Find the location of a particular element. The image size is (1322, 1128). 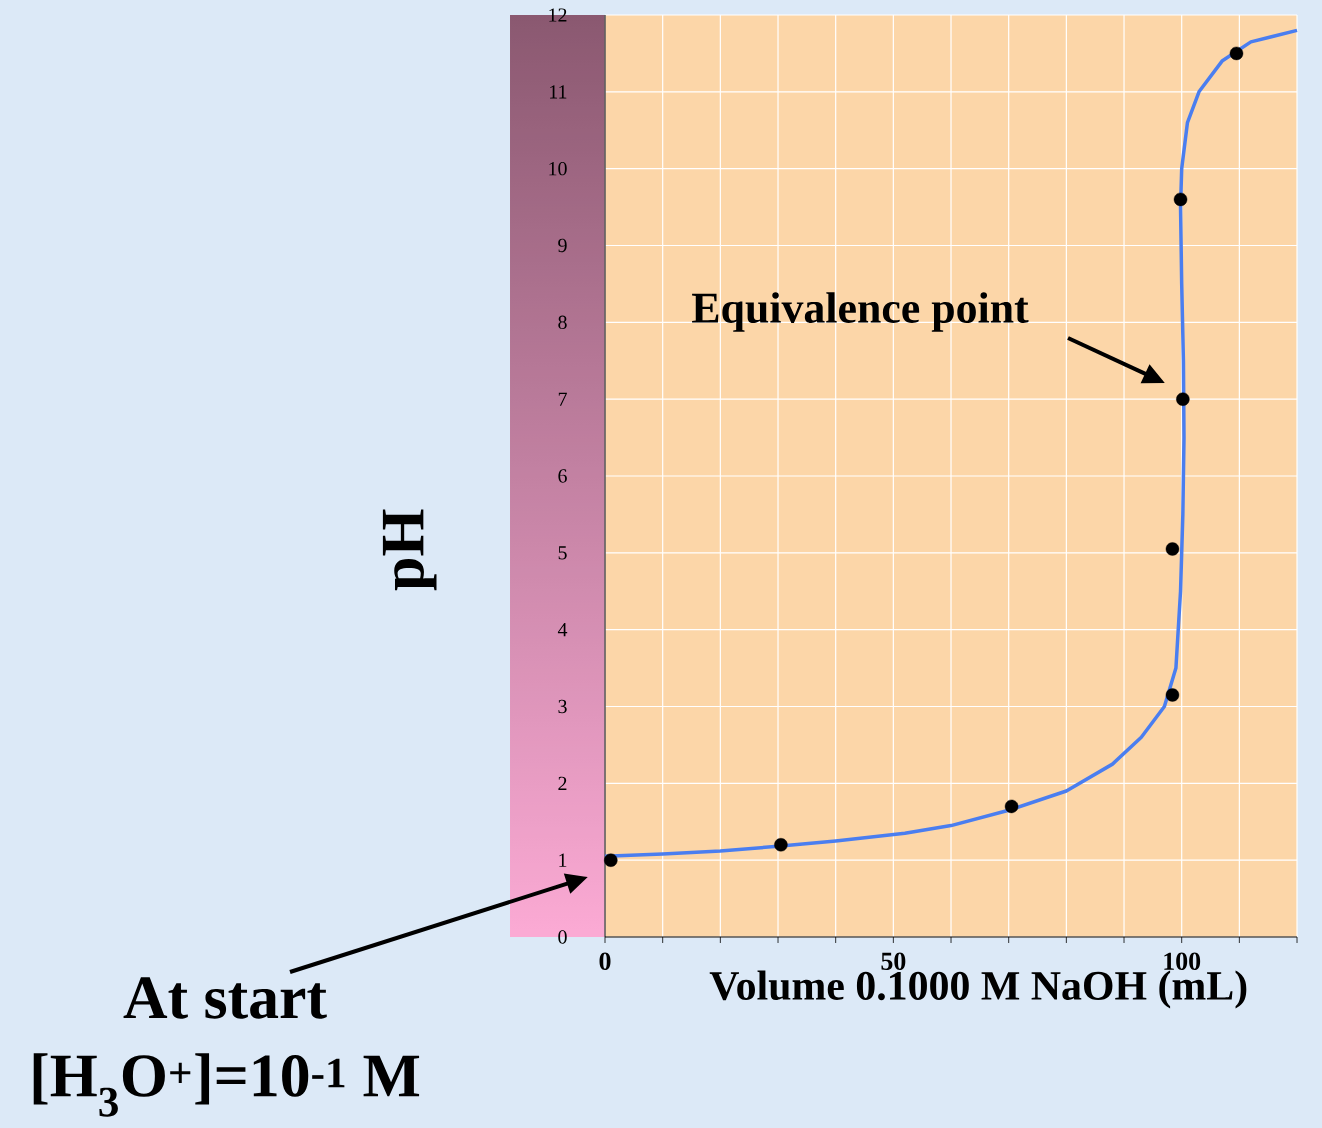

y-tick-label: 2 is located at coordinates (562, 783).